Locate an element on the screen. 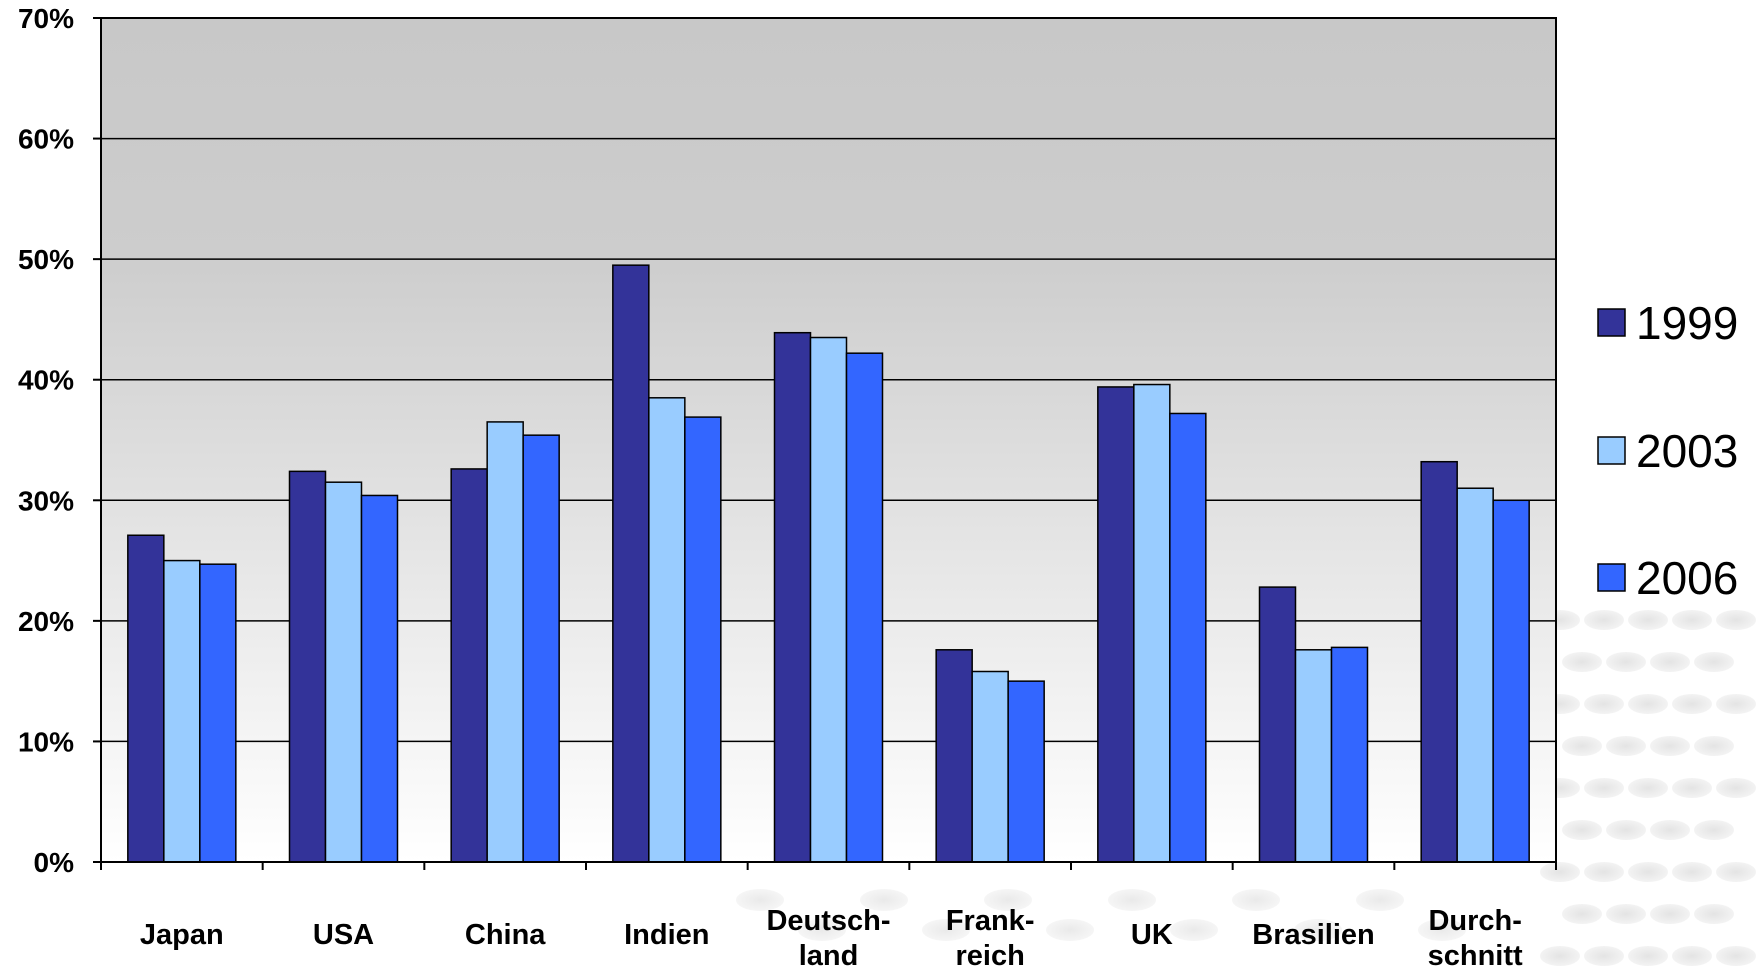  category-label: Deutsch- is located at coordinates (828, 921).